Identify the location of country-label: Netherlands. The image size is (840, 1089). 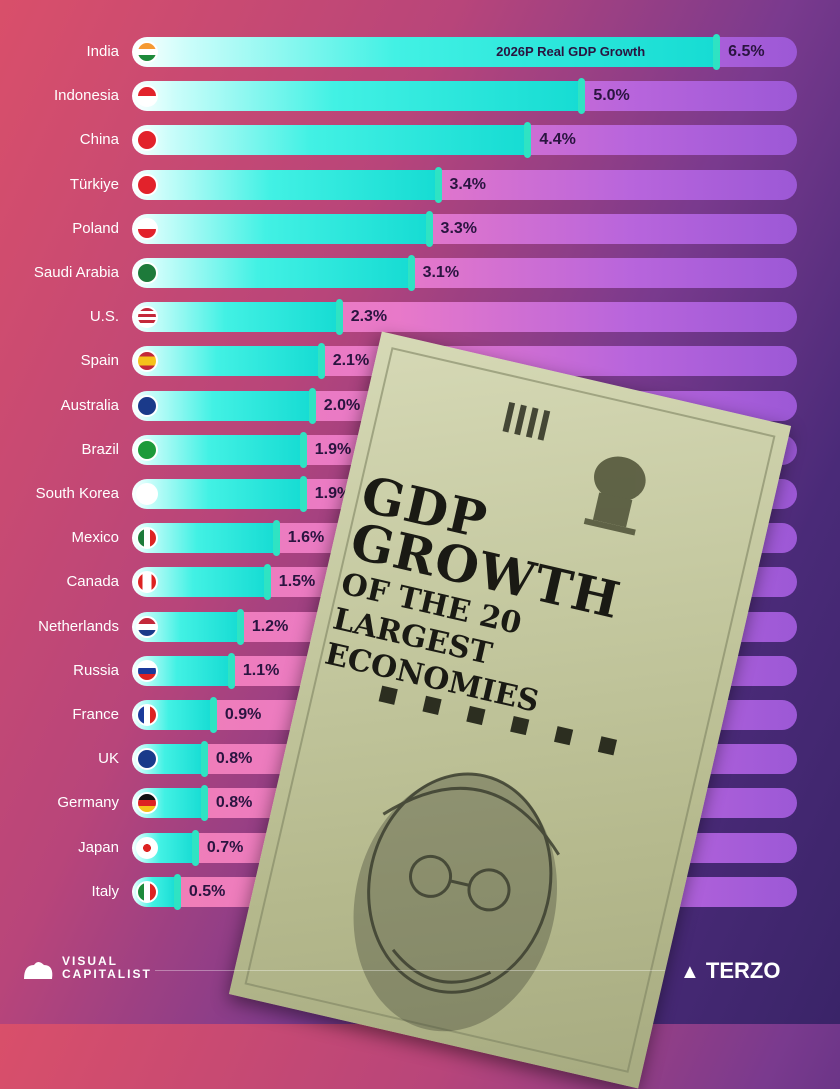
(78, 626).